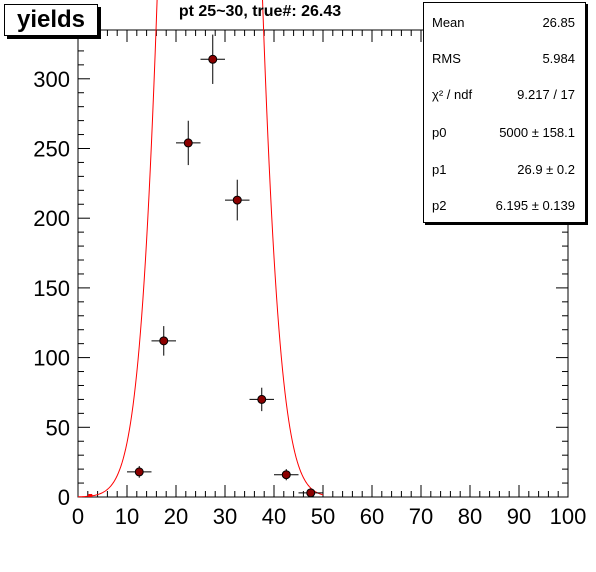 The width and height of the screenshot is (596, 572). What do you see at coordinates (51, 20) in the screenshot?
I see `histogram-title-box: yields` at bounding box center [51, 20].